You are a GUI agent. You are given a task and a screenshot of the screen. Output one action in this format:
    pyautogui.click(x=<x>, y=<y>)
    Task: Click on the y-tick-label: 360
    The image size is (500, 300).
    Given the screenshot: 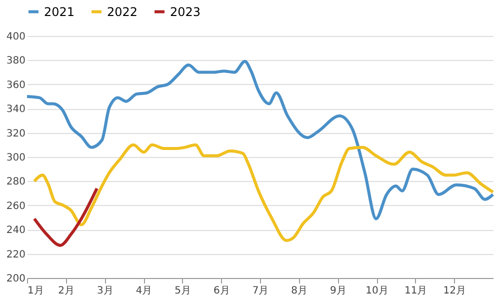 What is the action you would take?
    pyautogui.click(x=16, y=85)
    